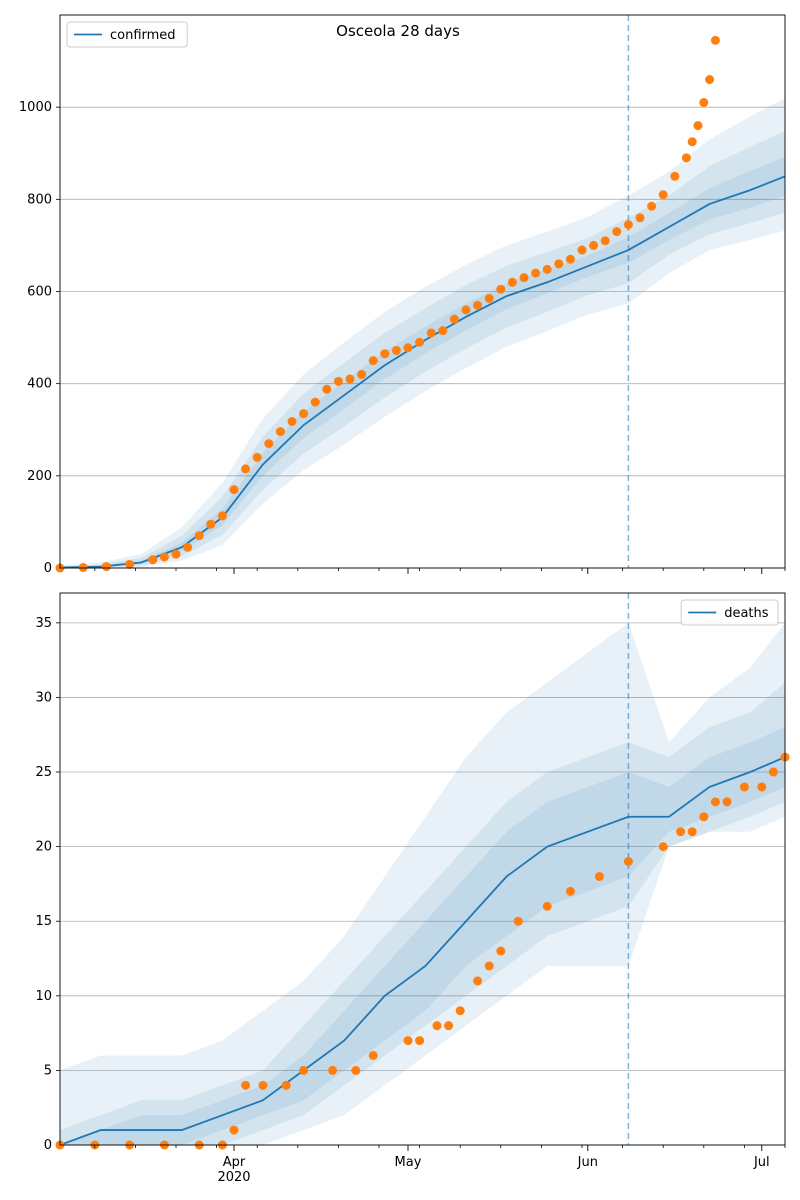  I want to click on y-tick-label: 200, so click(39, 476).